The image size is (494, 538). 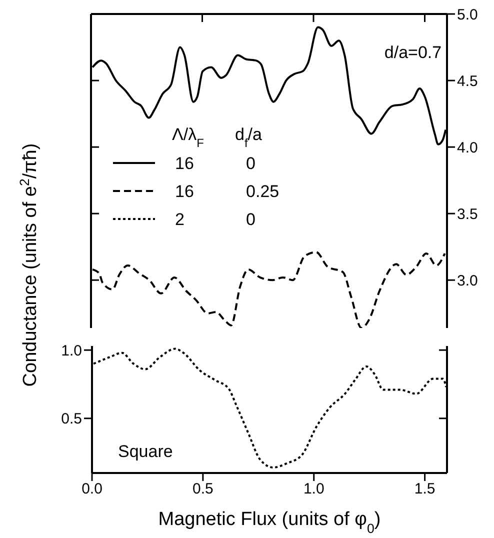 I want to click on legend-label: 16 0, so click(x=215, y=163).